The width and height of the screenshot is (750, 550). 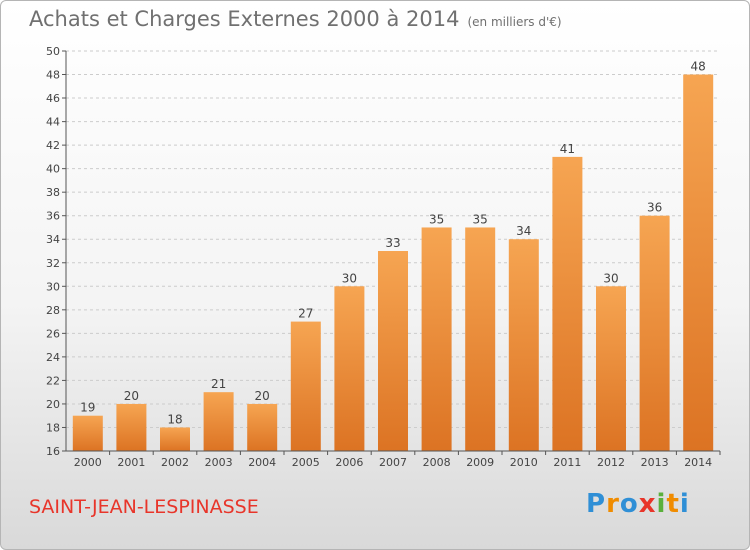 I want to click on y-tick-label: 20, so click(x=53, y=404).